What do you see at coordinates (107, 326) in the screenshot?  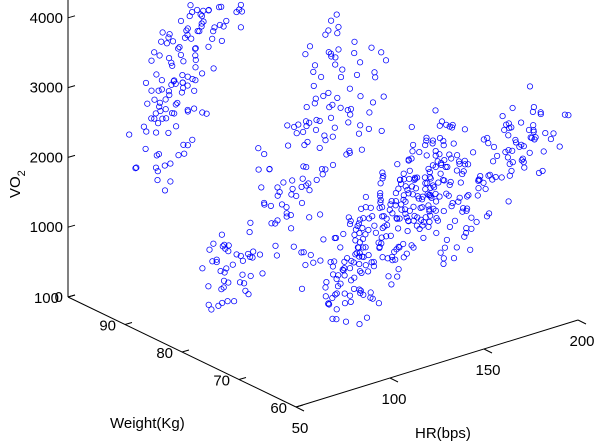 I see `y-tick-label: 90` at bounding box center [107, 326].